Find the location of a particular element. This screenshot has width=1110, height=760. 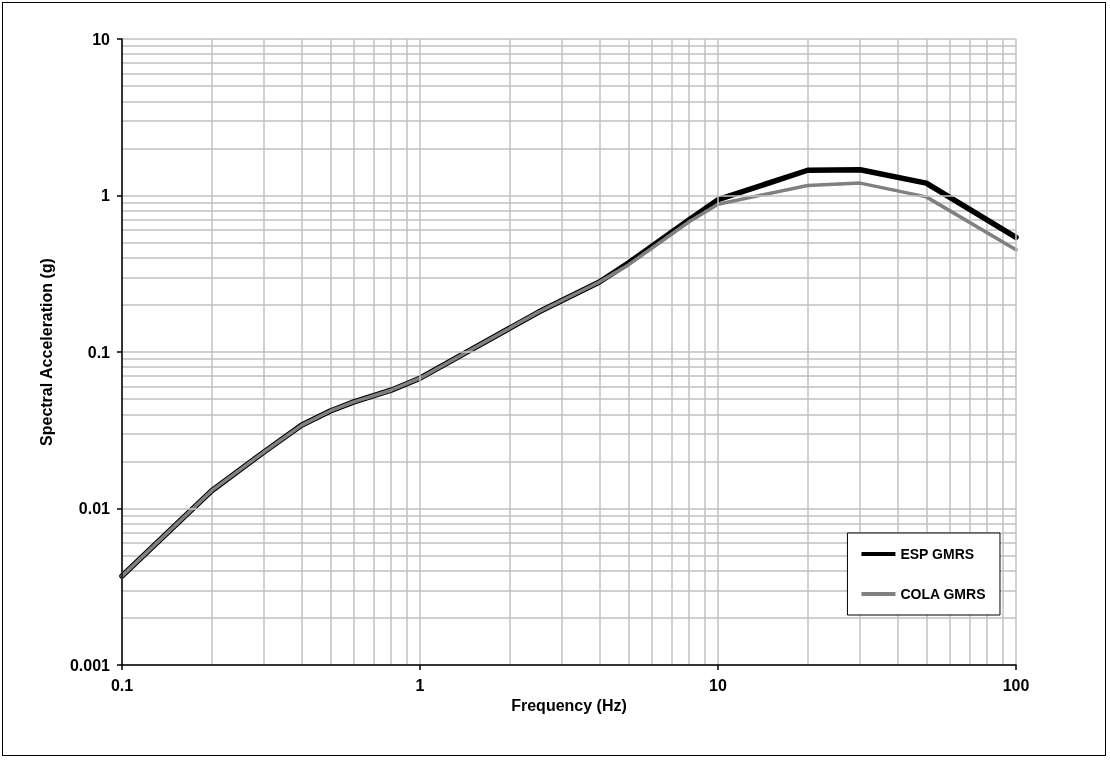

x-axis-title: Frequency (Hz) is located at coordinates (569, 706).